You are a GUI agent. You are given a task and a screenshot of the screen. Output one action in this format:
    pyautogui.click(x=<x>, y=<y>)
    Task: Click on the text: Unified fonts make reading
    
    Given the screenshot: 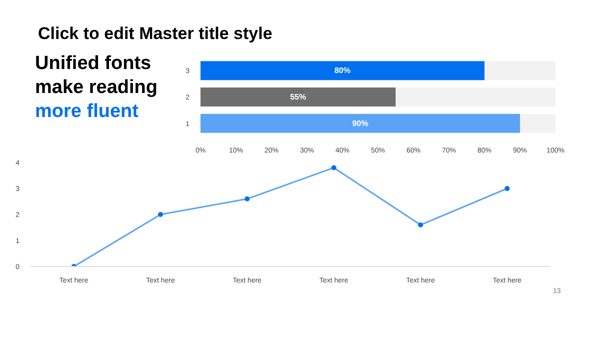 What is the action you would take?
    pyautogui.click(x=96, y=75)
    